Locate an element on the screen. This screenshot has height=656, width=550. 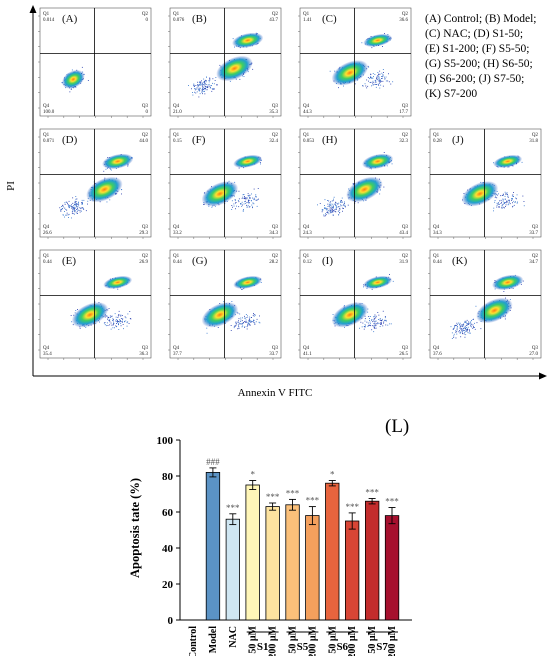
flow-q3-value: 29.3 is located at coordinates (143, 233).